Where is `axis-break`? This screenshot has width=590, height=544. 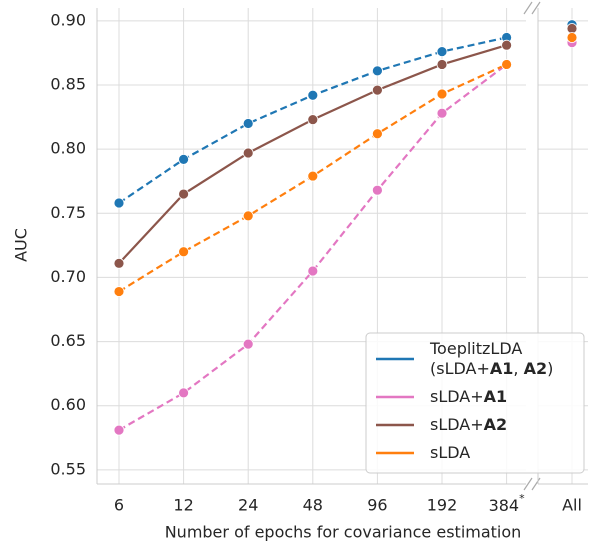
axis-break is located at coordinates (532, 246).